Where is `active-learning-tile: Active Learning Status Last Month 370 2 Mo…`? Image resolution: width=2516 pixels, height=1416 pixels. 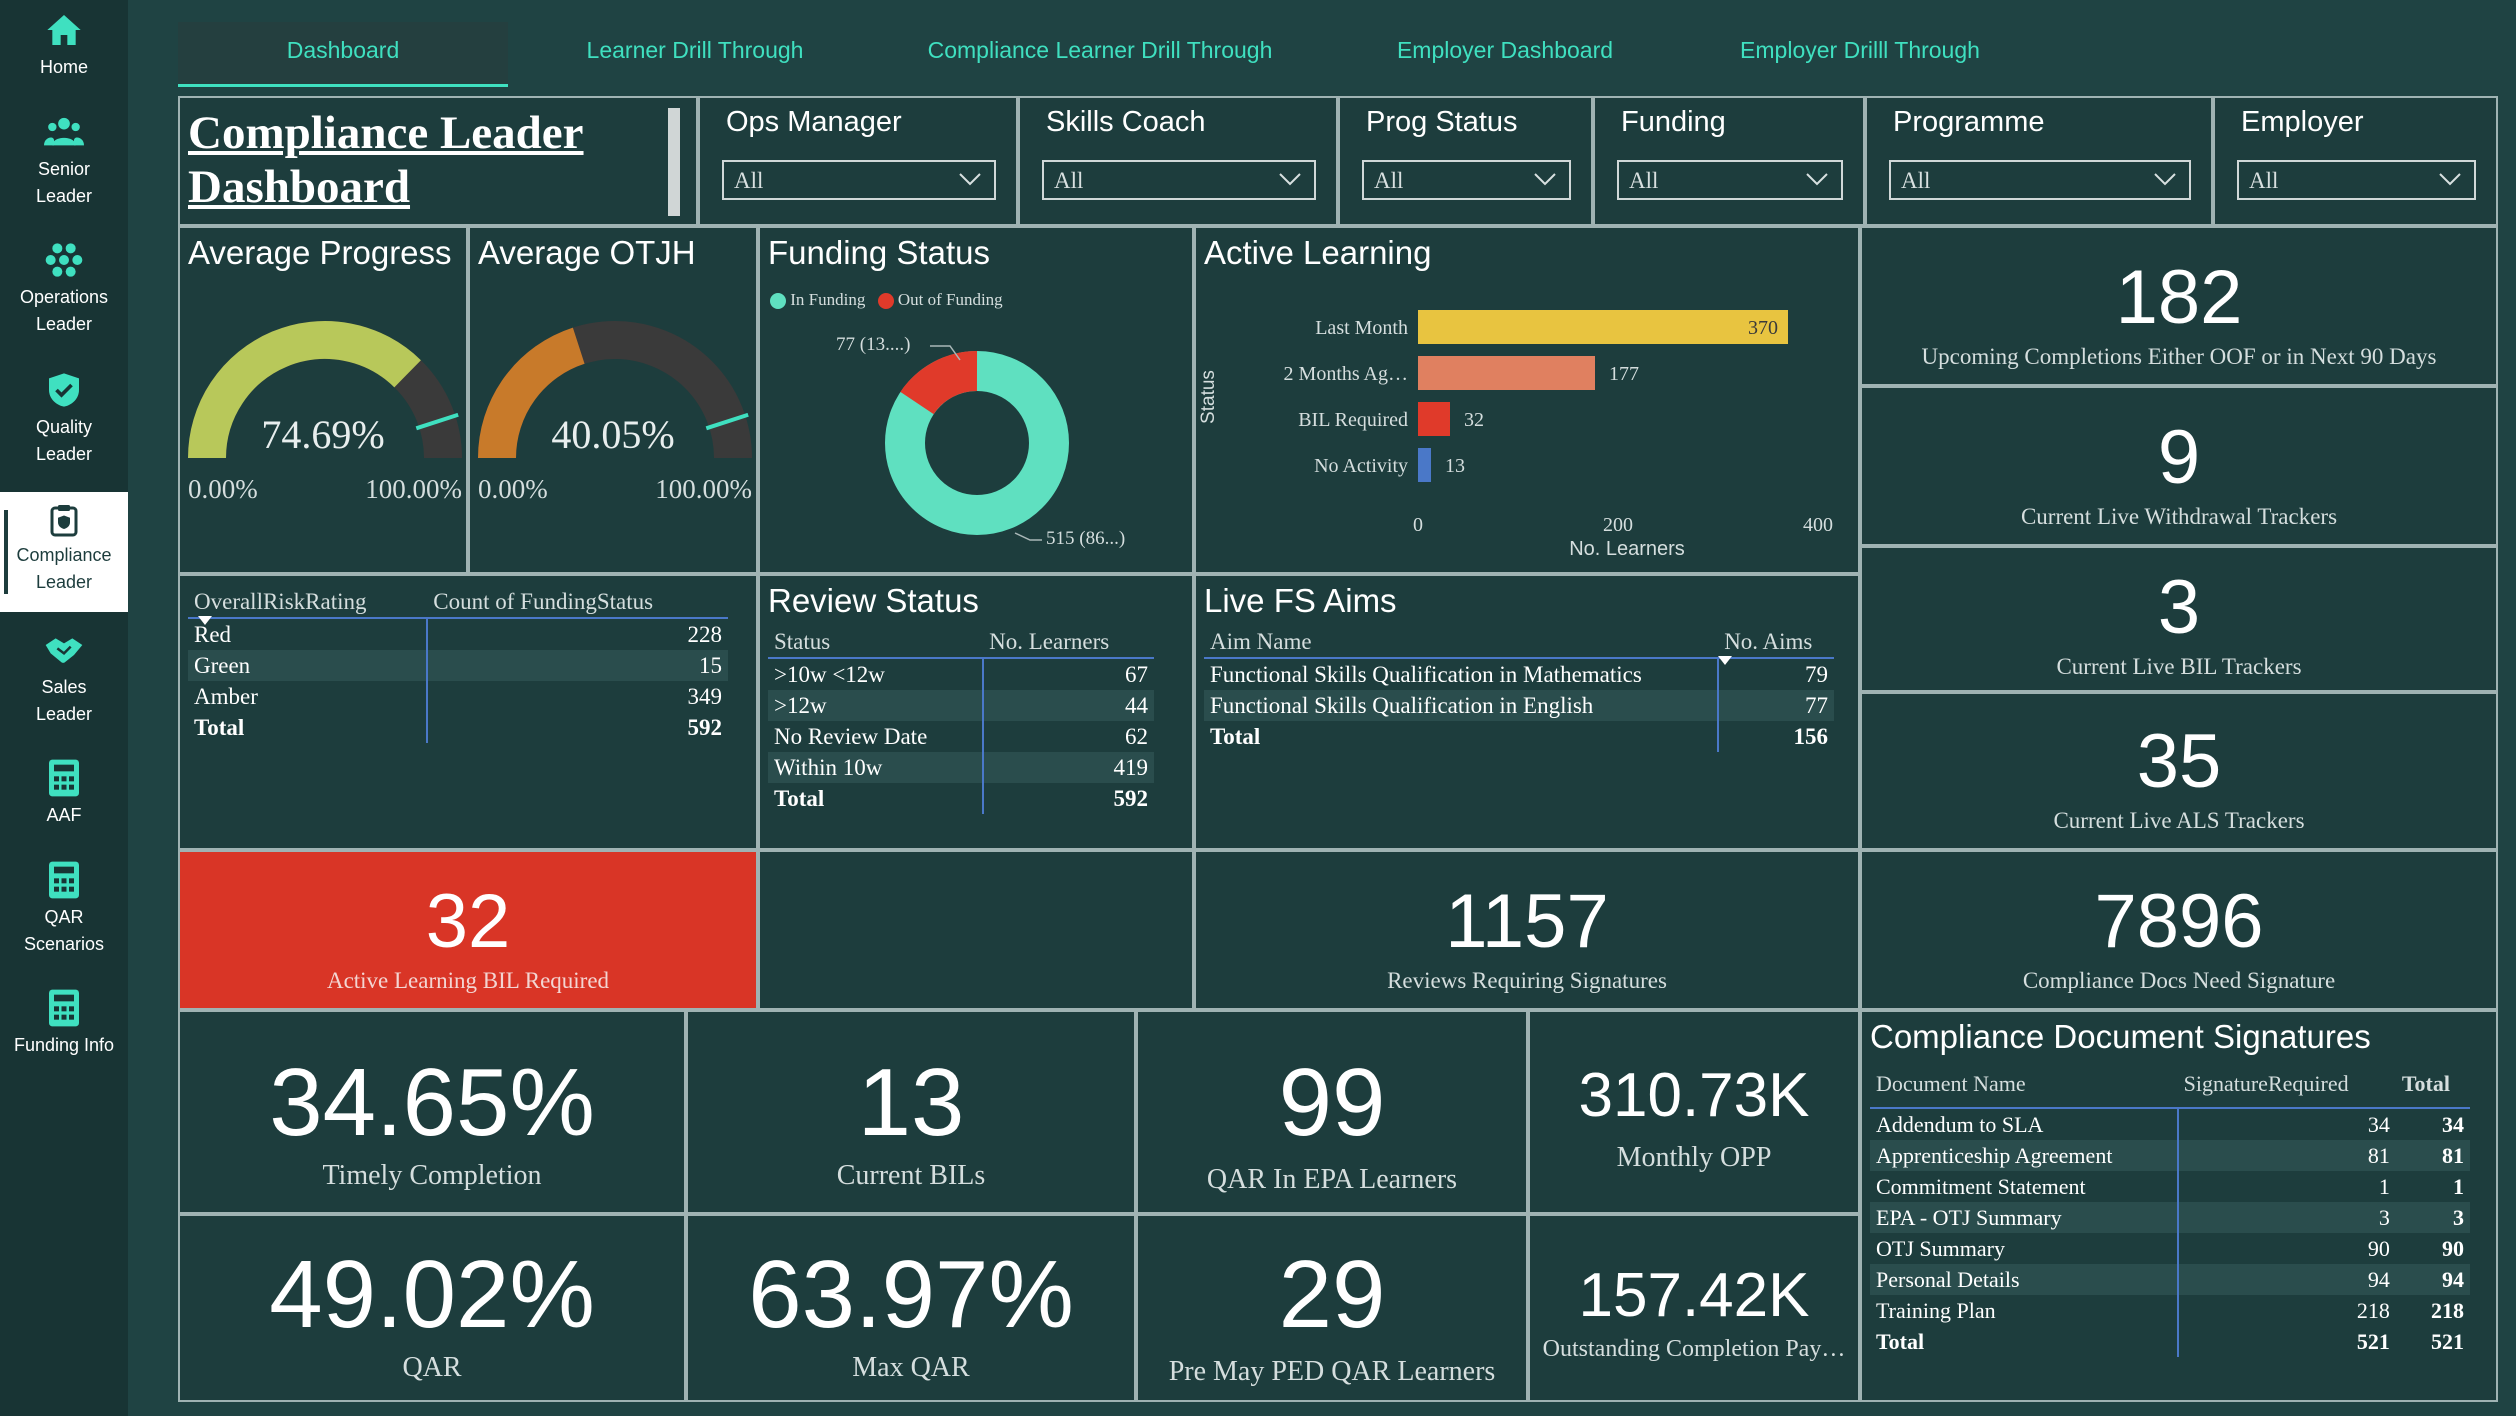
active-learning-tile: Active Learning Status Last Month 370 2 Mo… is located at coordinates (1527, 400).